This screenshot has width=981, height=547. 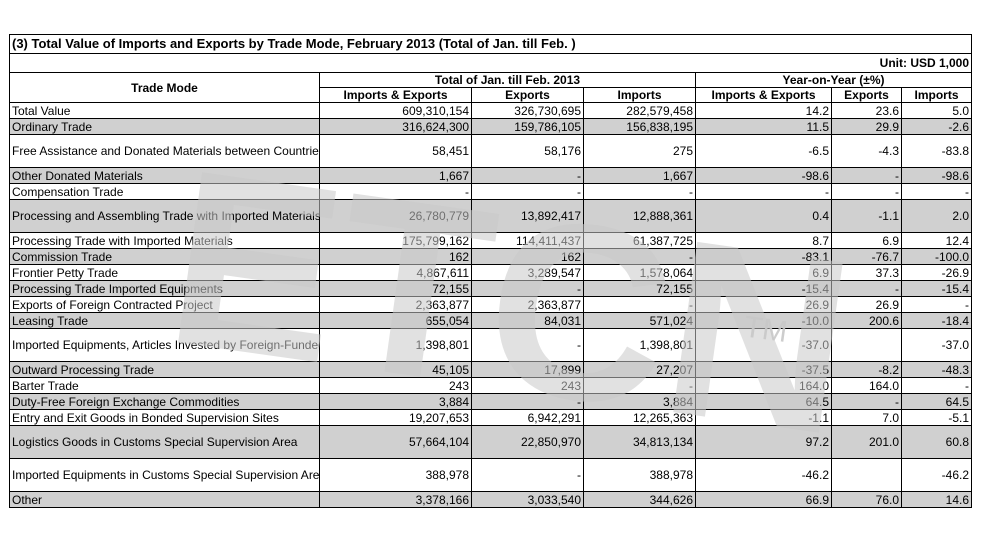 What do you see at coordinates (164, 401) in the screenshot?
I see `trade-mode-cell: Duty-Free Foreign Exchange Commodities` at bounding box center [164, 401].